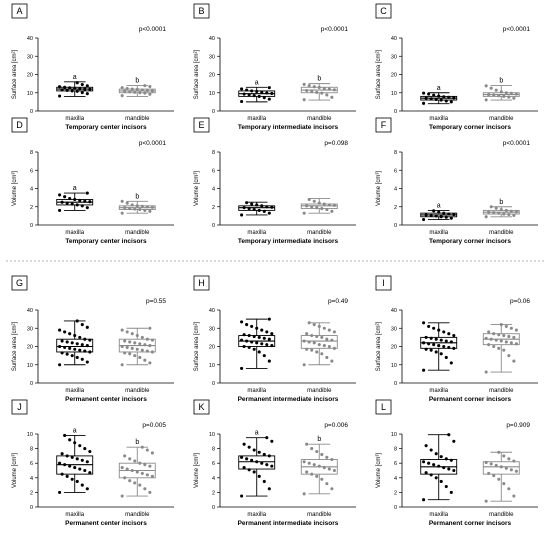 The width and height of the screenshot is (550, 536). Describe the element at coordinates (75, 345) in the screenshot. I see `iqr-box` at that location.